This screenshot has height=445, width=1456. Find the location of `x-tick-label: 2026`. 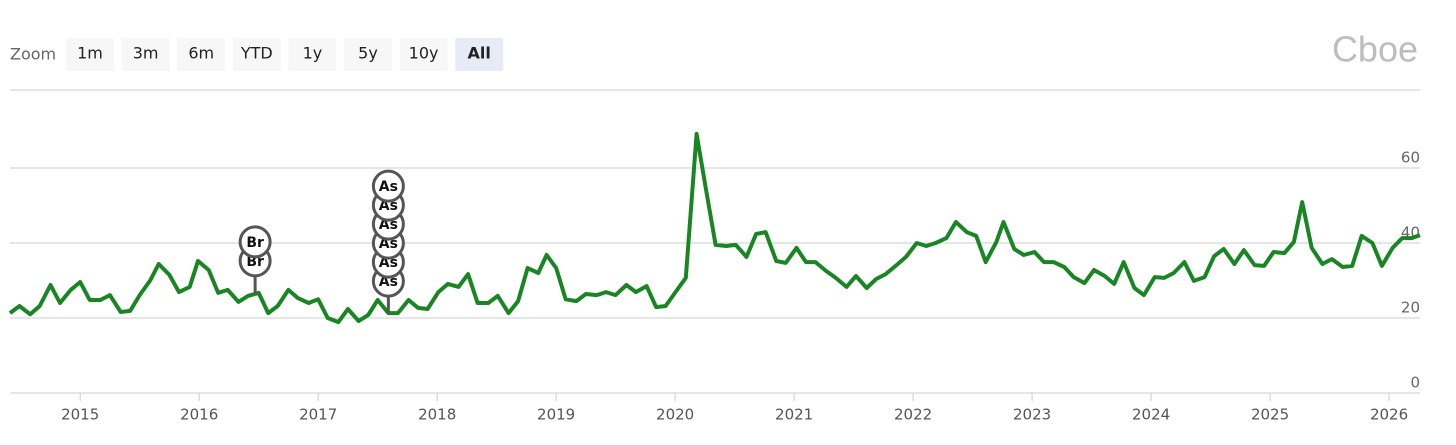

x-tick-label: 2026 is located at coordinates (1389, 415).